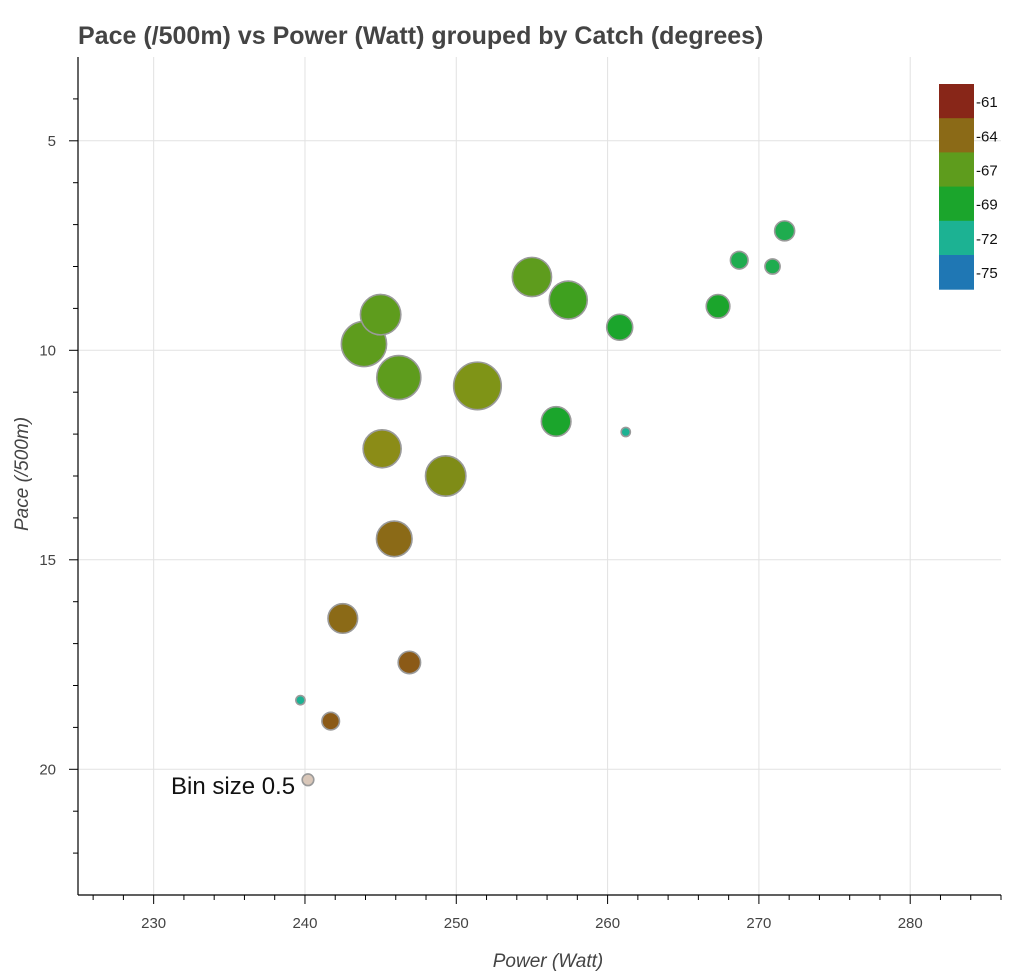 Image resolution: width=1024 pixels, height=973 pixels. Describe the element at coordinates (987, 102) in the screenshot. I see `legend-label-0: -61` at that location.